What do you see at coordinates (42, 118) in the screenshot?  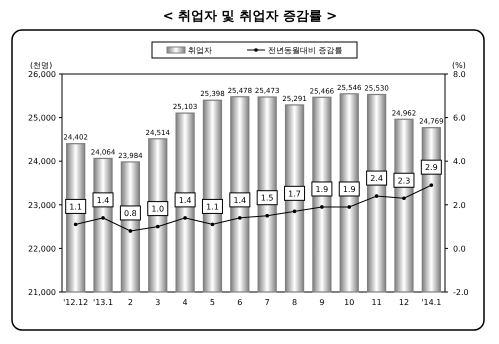 I see `y-tick-label: 25,000` at bounding box center [42, 118].